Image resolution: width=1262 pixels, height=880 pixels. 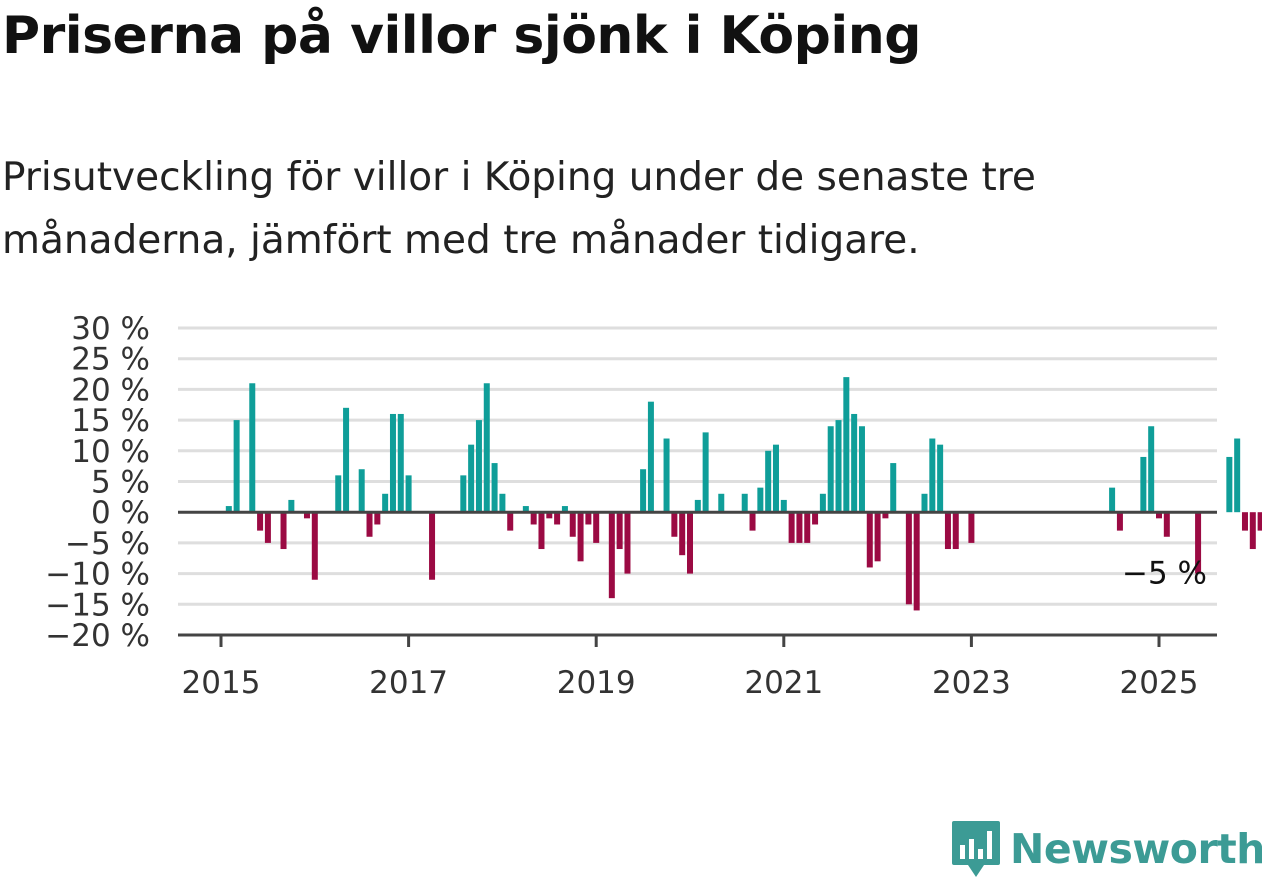 I want to click on x-tick-label: 2017, so click(x=408, y=683).